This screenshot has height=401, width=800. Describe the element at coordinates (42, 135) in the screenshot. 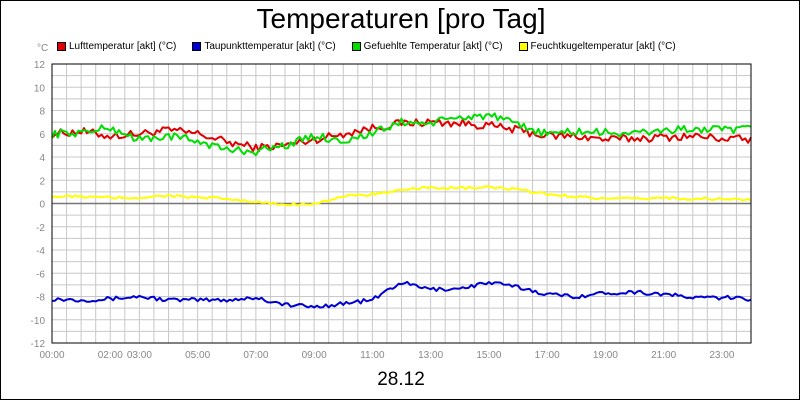

I see `y-tick-label: 6` at that location.